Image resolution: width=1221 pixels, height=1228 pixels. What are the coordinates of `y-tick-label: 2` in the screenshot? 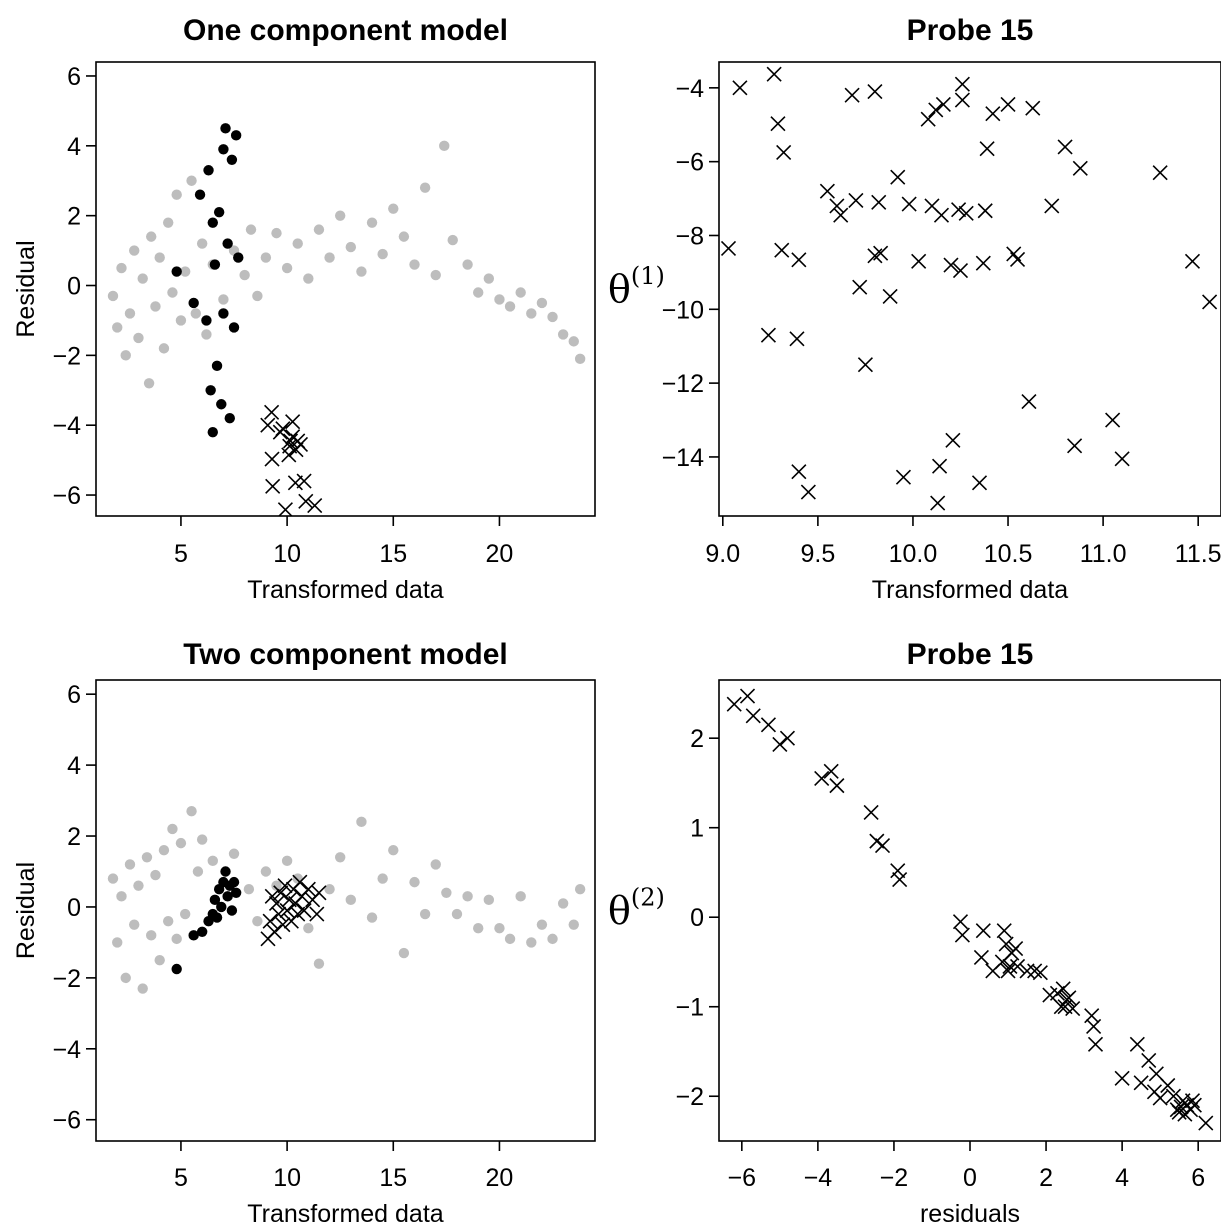 It's located at (74, 217).